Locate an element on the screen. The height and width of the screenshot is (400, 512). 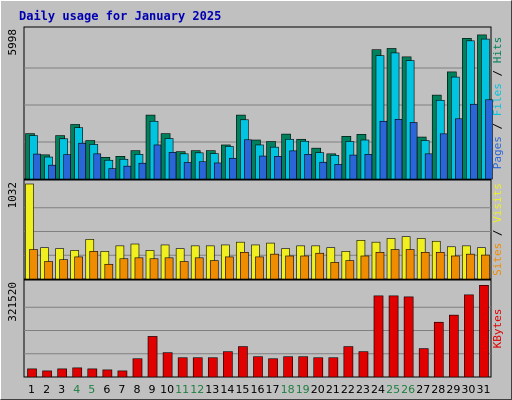
x-tick-day-30: 30 is located at coordinates (468, 389).